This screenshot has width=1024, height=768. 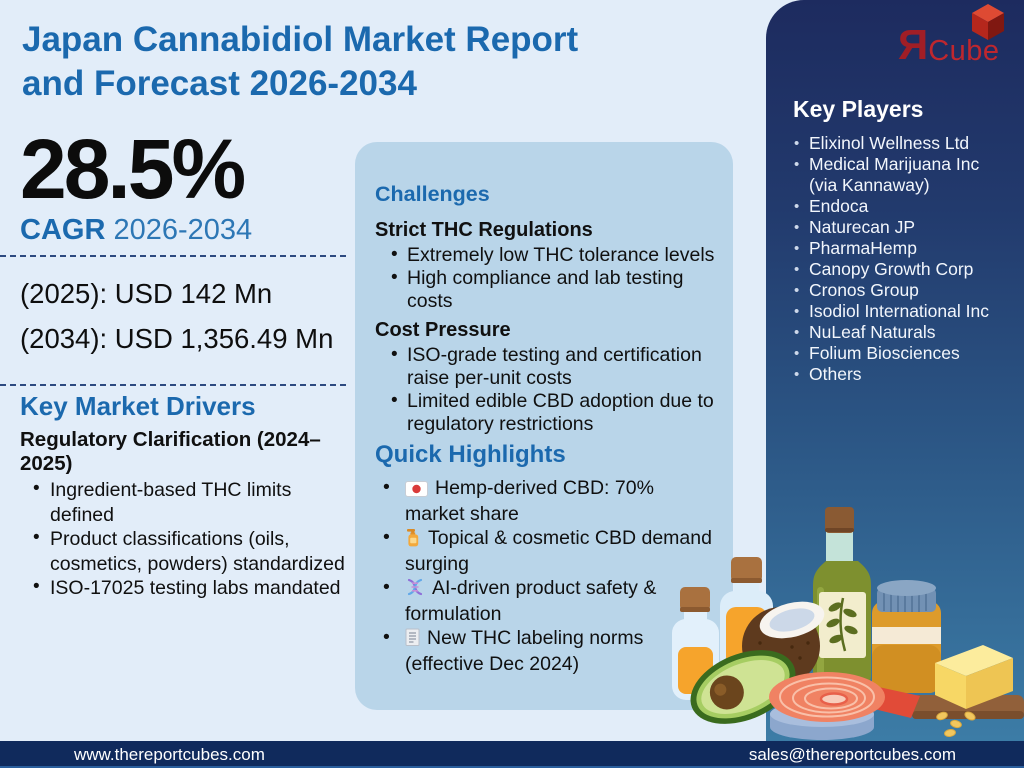 I want to click on list-item: Isodiol International Inc, so click(x=900, y=311).